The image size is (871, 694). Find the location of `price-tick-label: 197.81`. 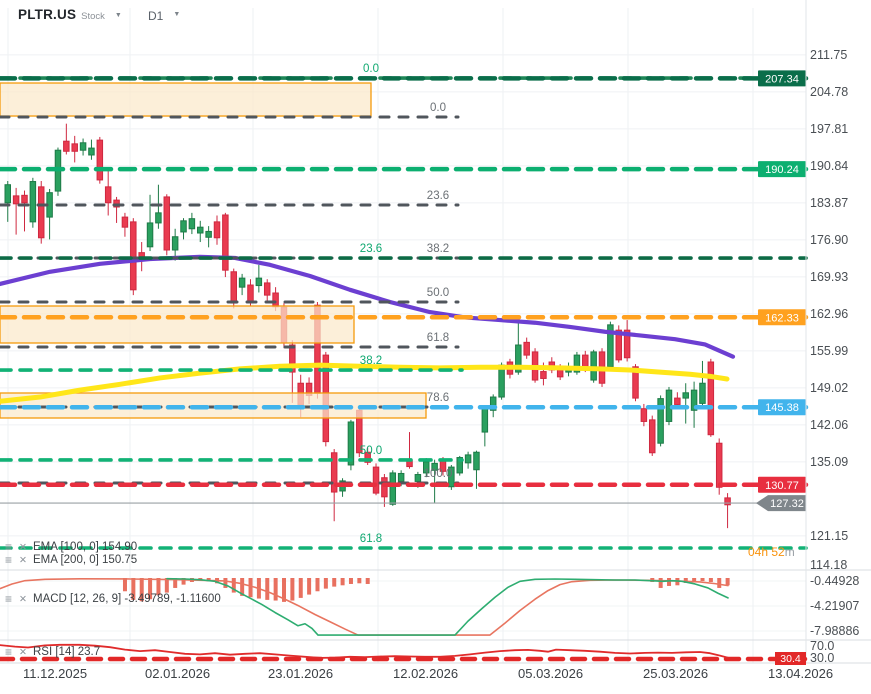

price-tick-label: 197.81 is located at coordinates (829, 129).